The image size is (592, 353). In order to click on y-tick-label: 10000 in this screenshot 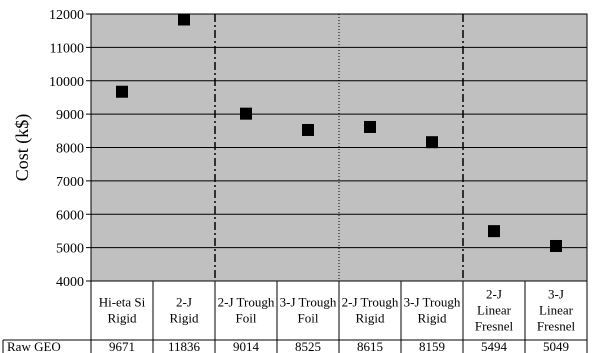, I will do `click(66, 82)`.